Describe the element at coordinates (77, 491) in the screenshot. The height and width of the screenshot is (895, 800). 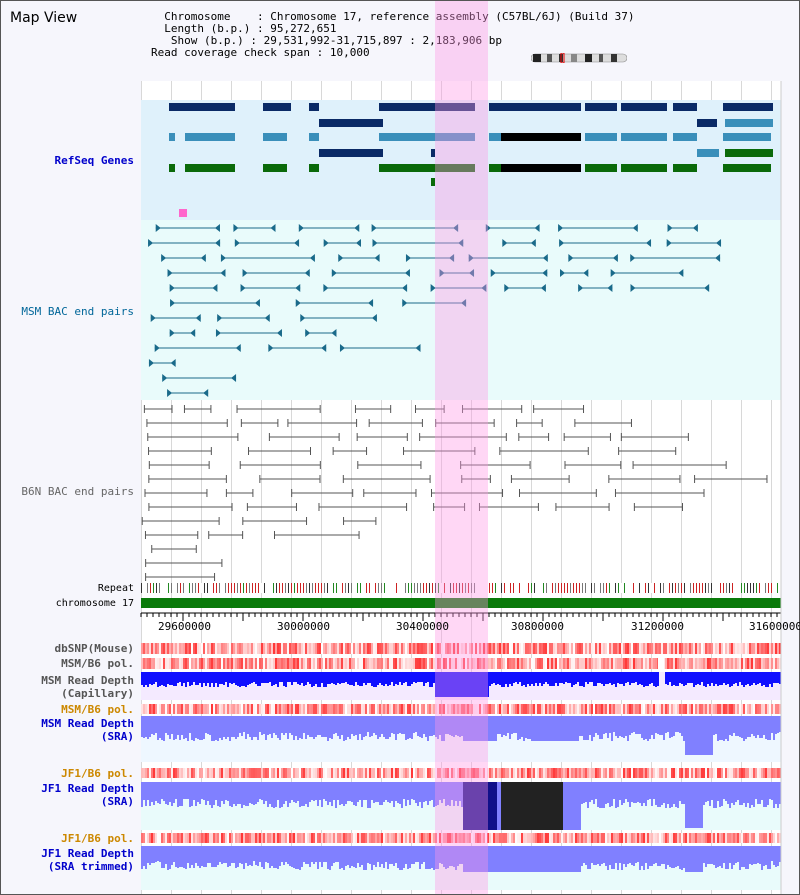
I see `b6n-bac-track-label: B6N BAC end pairs` at that location.